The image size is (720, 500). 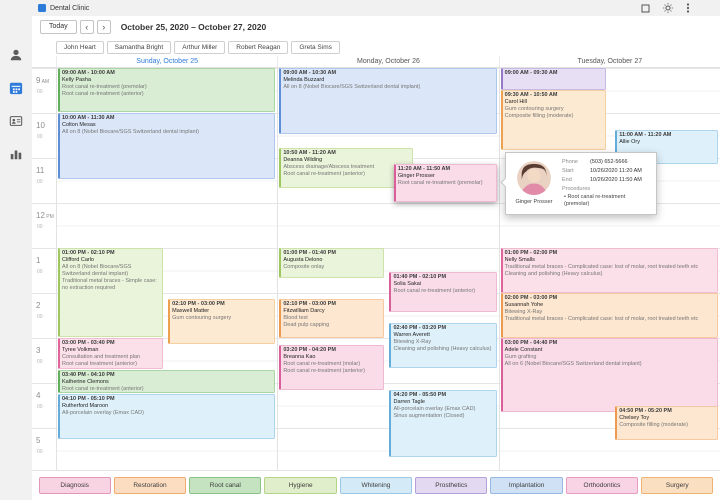 What do you see at coordinates (88, 73) in the screenshot?
I see `appointment-time: 09:00 AM - 10:00 AM` at bounding box center [88, 73].